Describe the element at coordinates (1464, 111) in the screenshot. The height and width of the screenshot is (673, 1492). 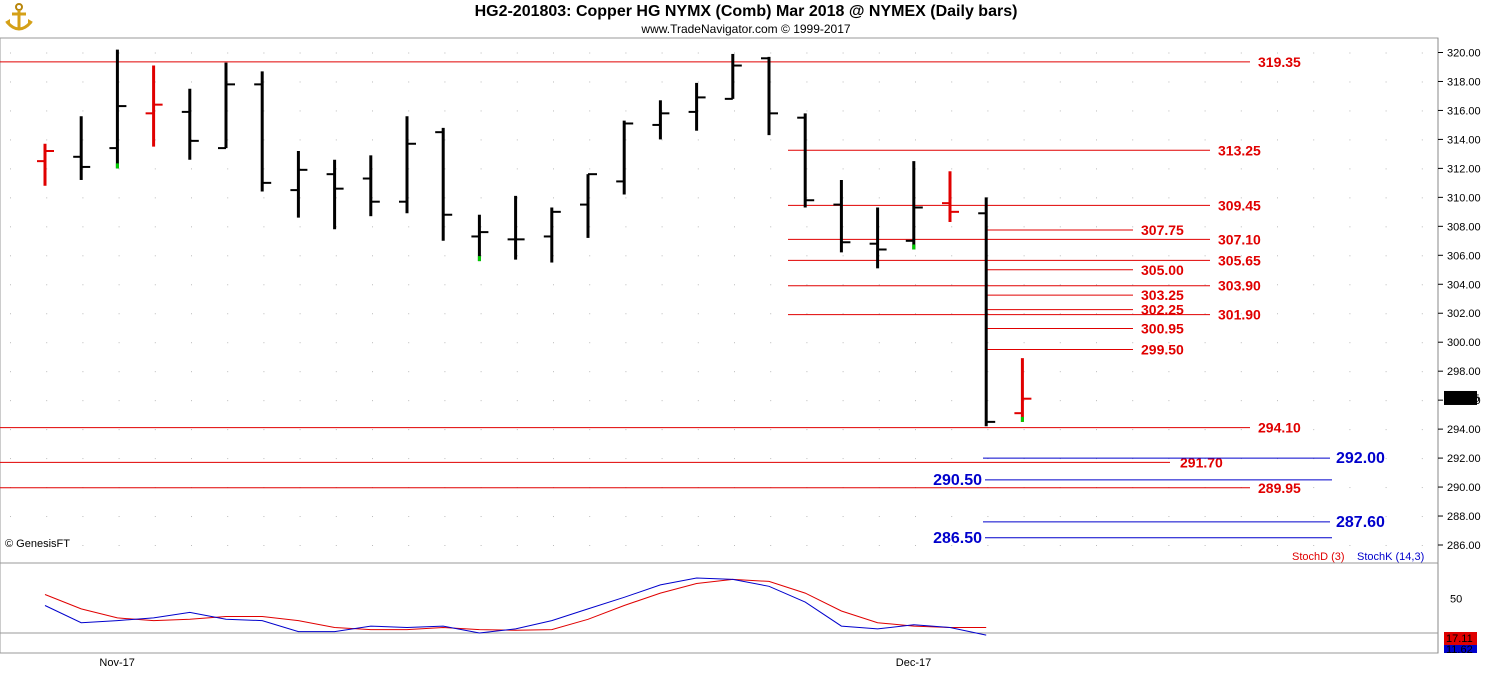
I see `y-tick-label: 316.00` at that location.